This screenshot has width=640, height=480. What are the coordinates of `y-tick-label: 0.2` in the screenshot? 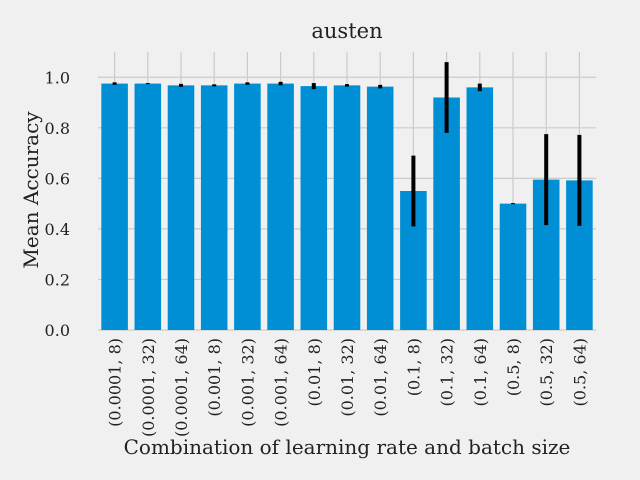 It's located at (57, 279).